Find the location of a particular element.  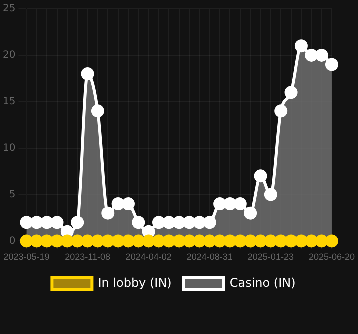

y-tick-label: 25 is located at coordinates (9, 9).